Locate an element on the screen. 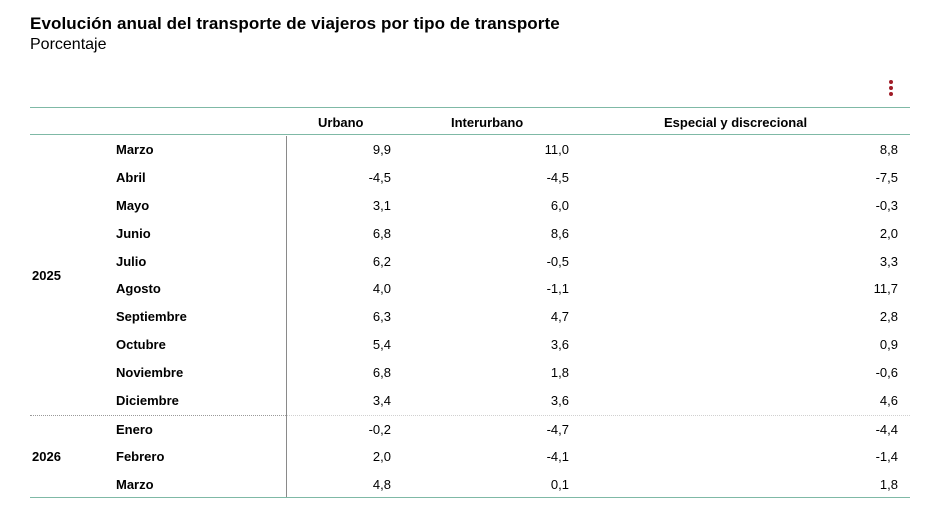 This screenshot has height=518, width=950. value-cell: -4,1 is located at coordinates (557, 456).